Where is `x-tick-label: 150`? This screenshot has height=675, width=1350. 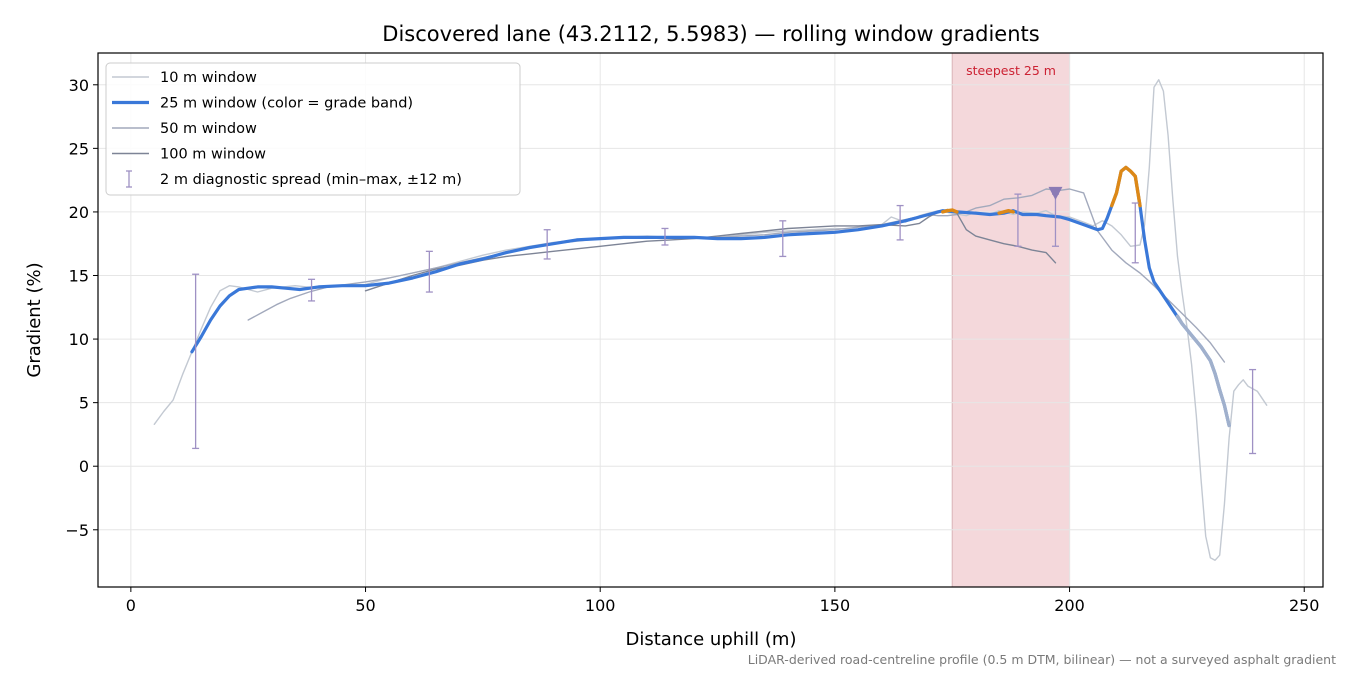
x-tick-label: 150 is located at coordinates (835, 605).